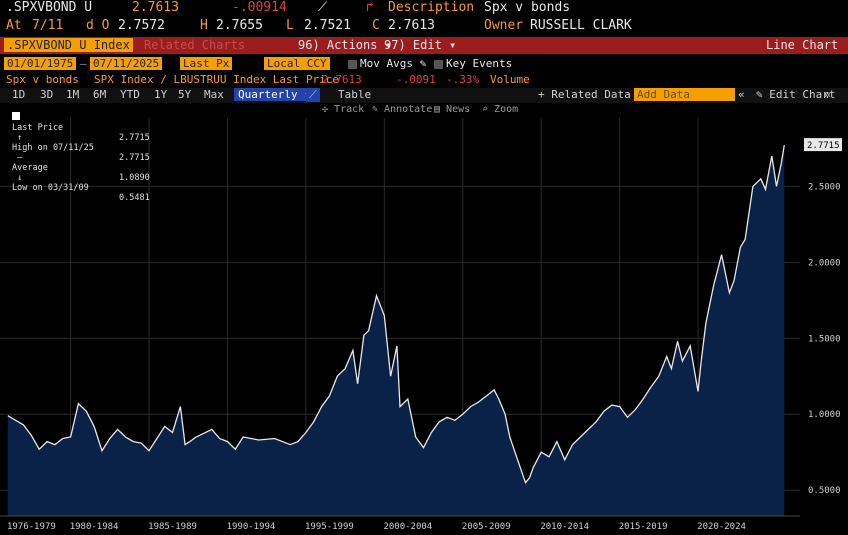  Describe the element at coordinates (251, 527) in the screenshot. I see `x-tick-label: 1990-1994` at that location.